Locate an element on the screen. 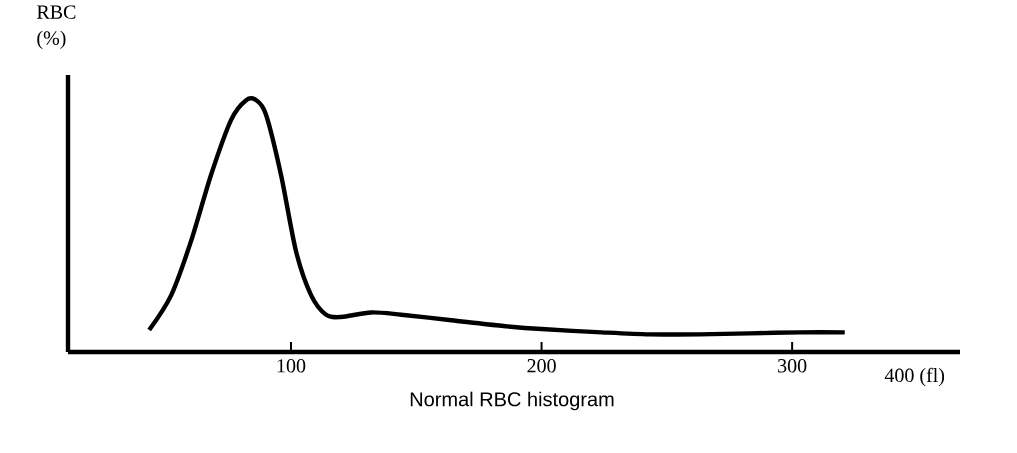 This screenshot has width=1017, height=453. x-tick-label: 200 is located at coordinates (541, 366).